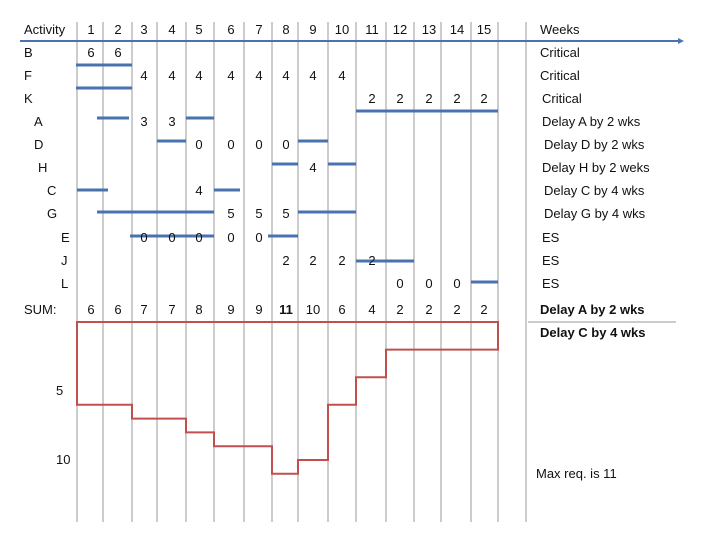 This screenshot has height=540, width=720. Describe the element at coordinates (65, 283) in the screenshot. I see `activity-label-L: L` at that location.